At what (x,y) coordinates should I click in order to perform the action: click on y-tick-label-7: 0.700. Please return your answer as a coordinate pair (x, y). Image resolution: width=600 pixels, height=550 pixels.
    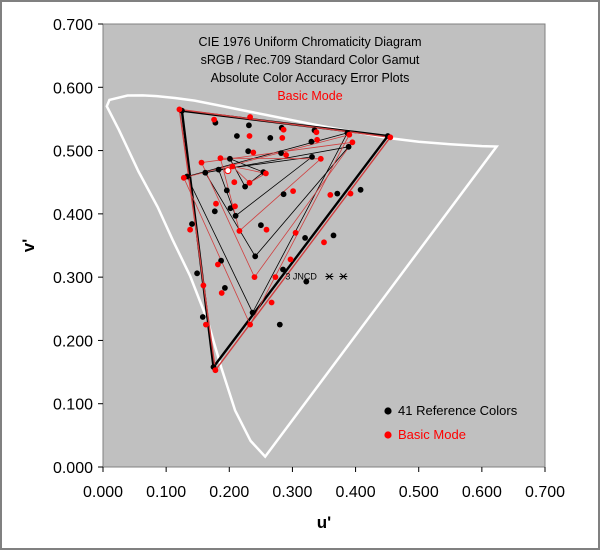
    Looking at the image, I should click on (73, 25).